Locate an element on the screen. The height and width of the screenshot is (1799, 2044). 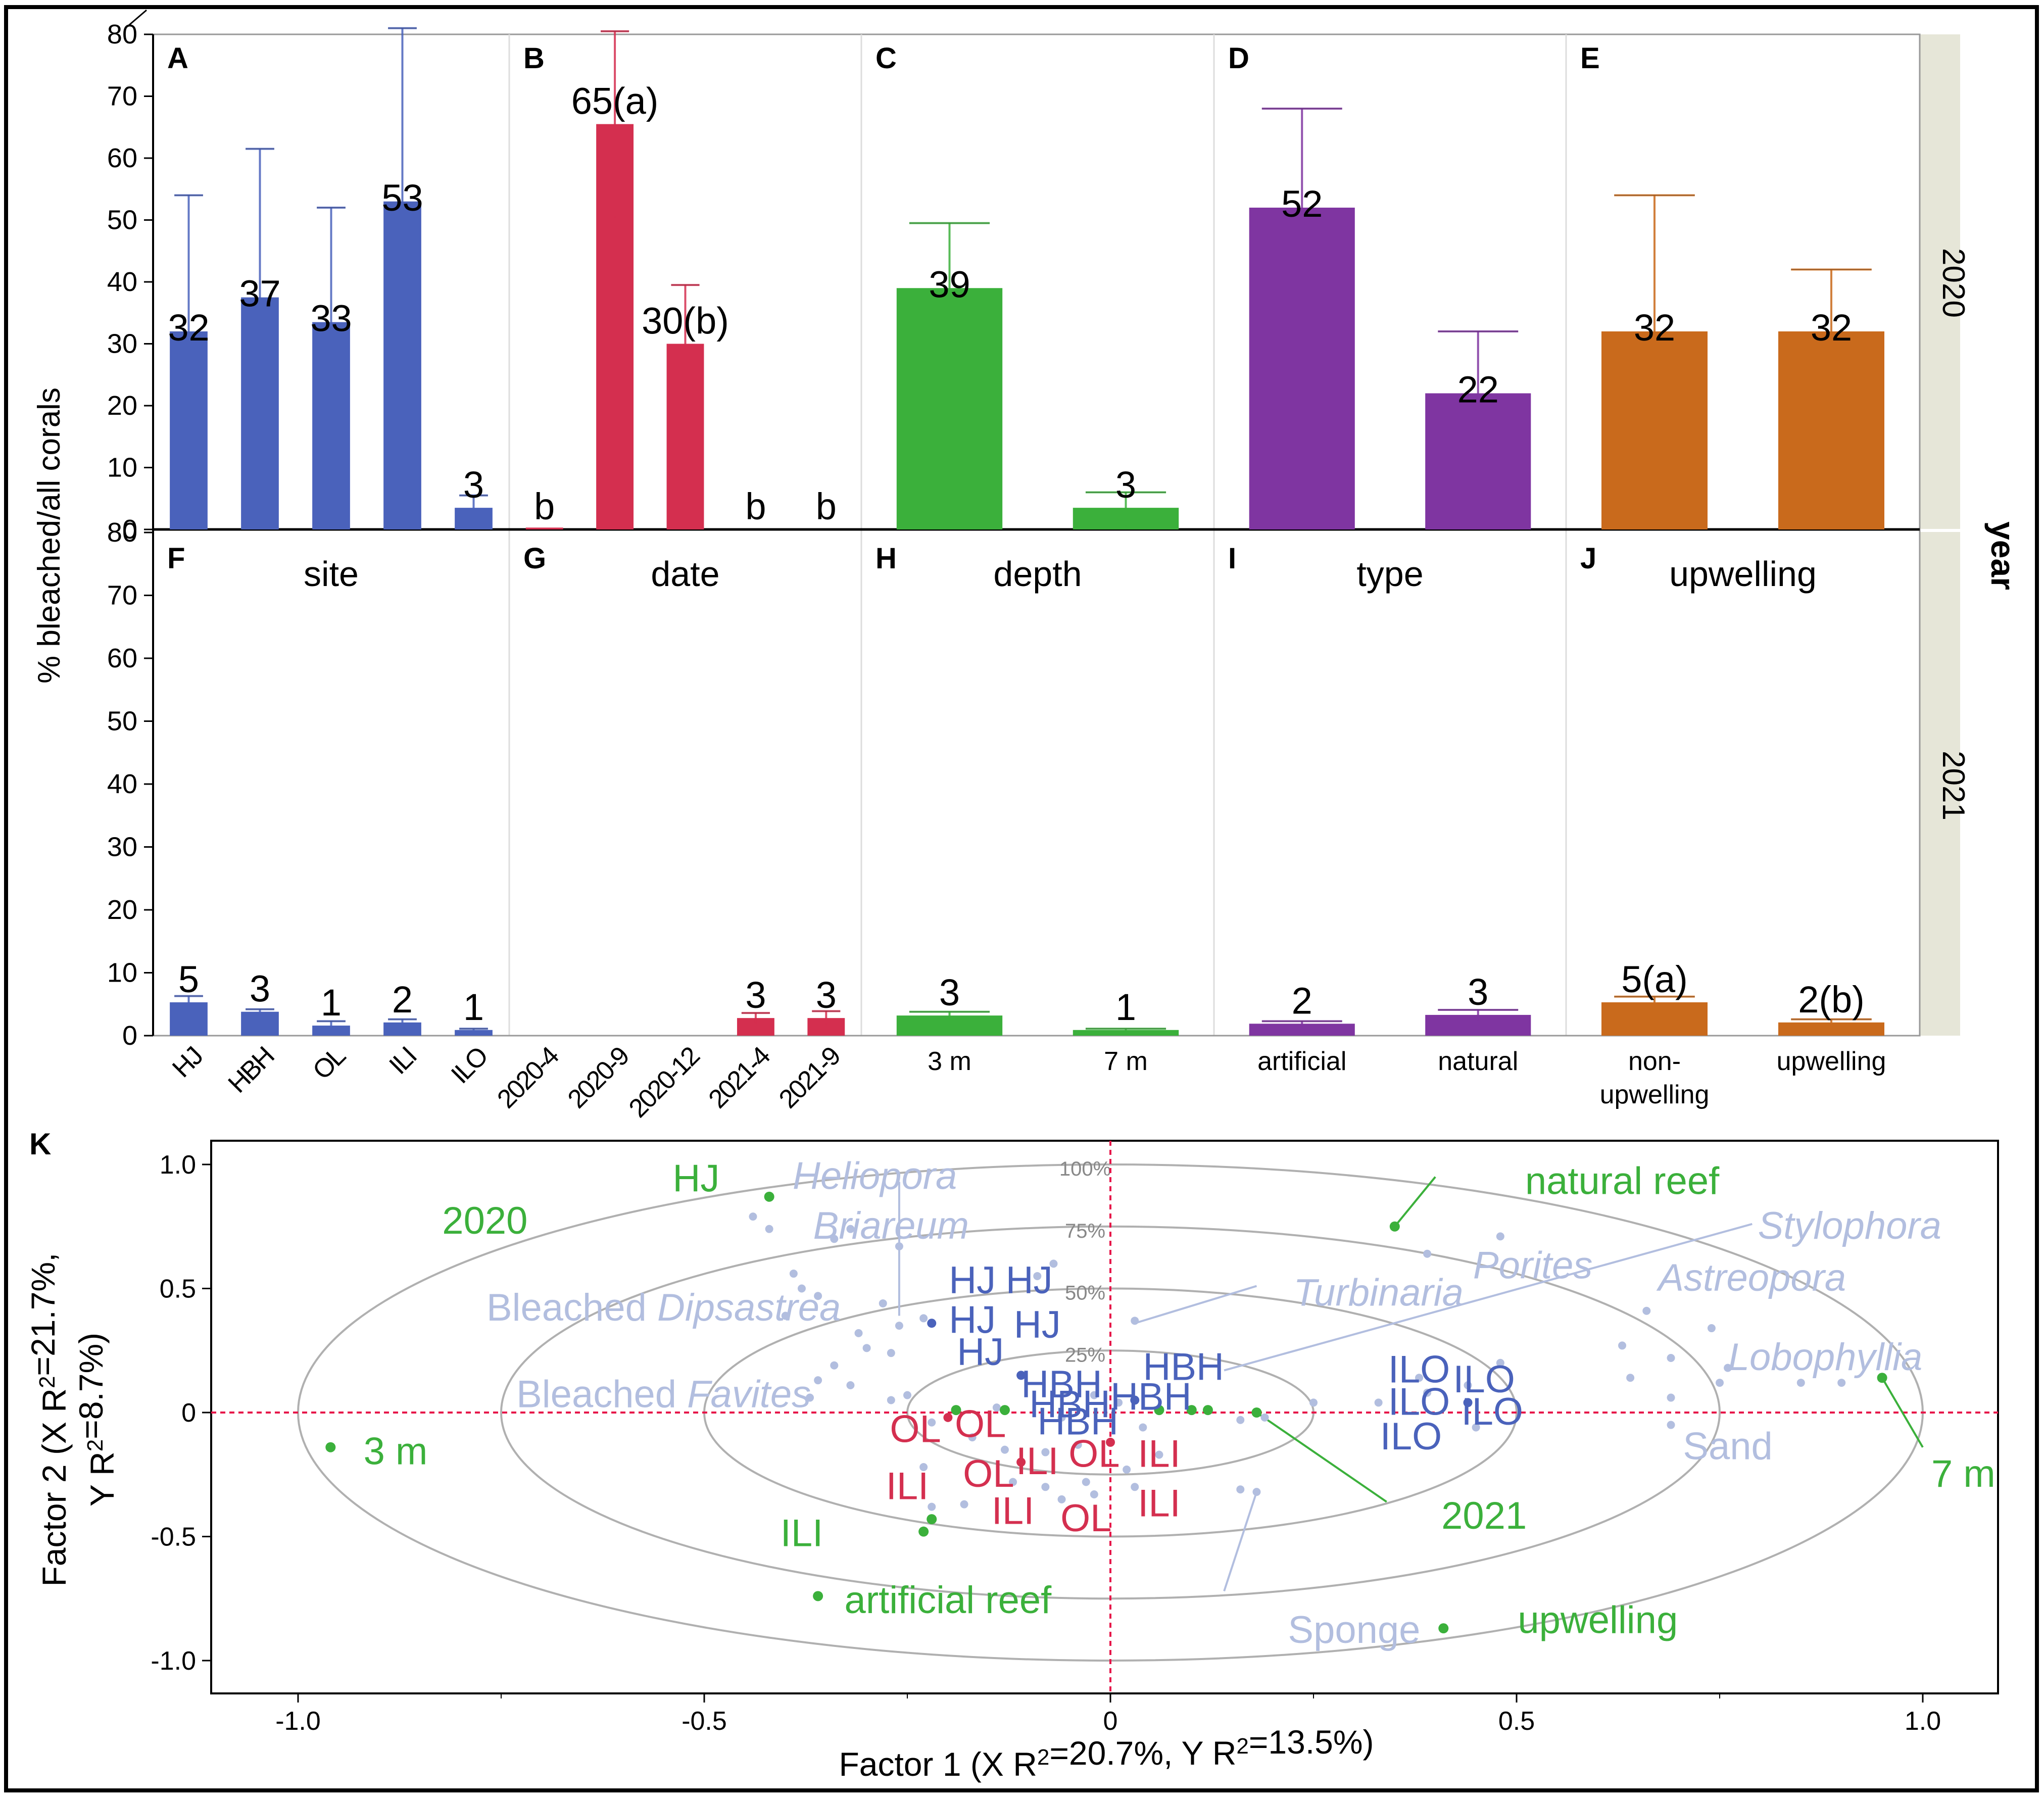
facet-title-type: type is located at coordinates (1389, 574).